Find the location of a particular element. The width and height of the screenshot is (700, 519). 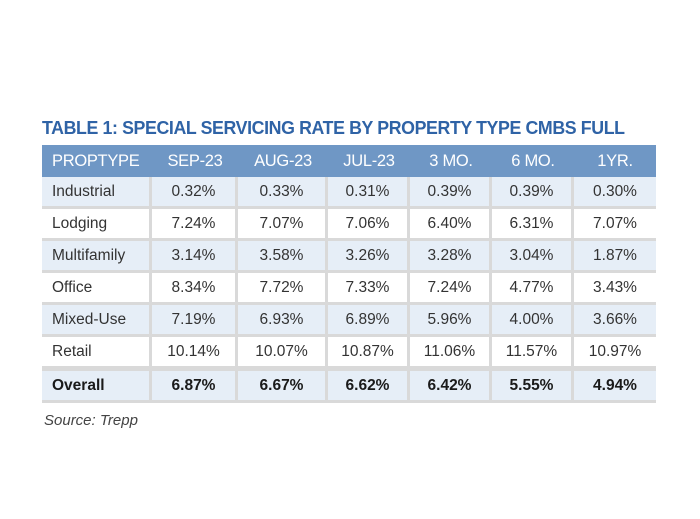

column-header: PROPTYPE is located at coordinates (97, 161).